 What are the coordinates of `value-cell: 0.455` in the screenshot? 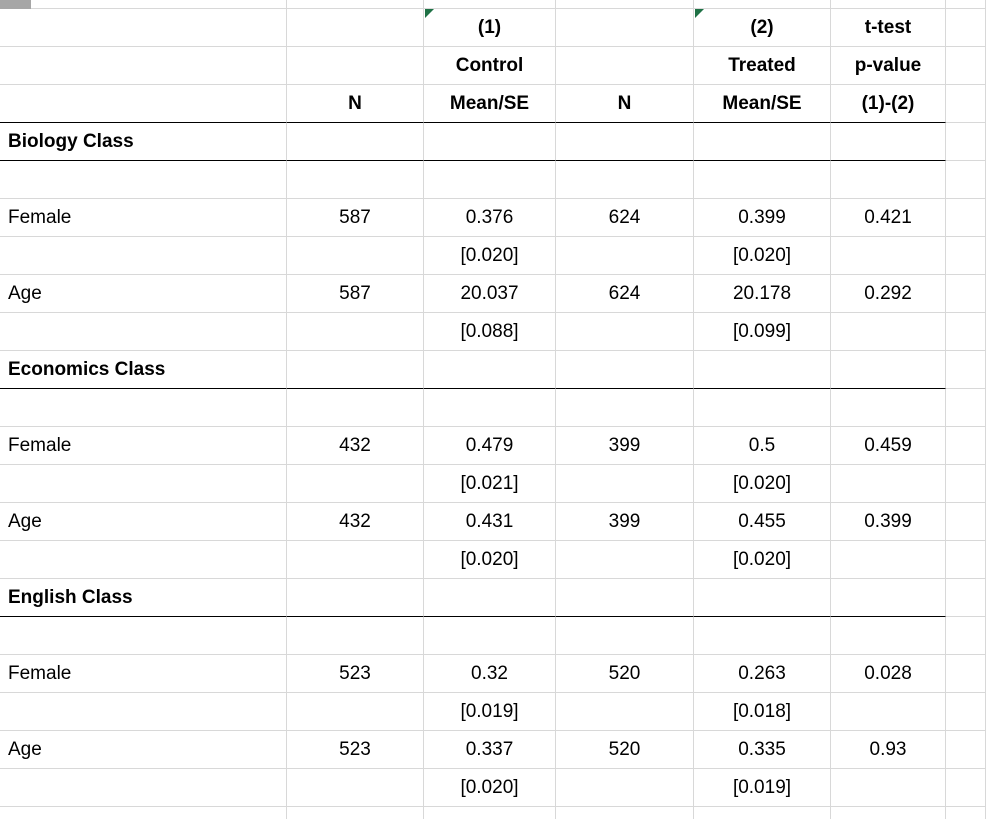 It's located at (762, 522).